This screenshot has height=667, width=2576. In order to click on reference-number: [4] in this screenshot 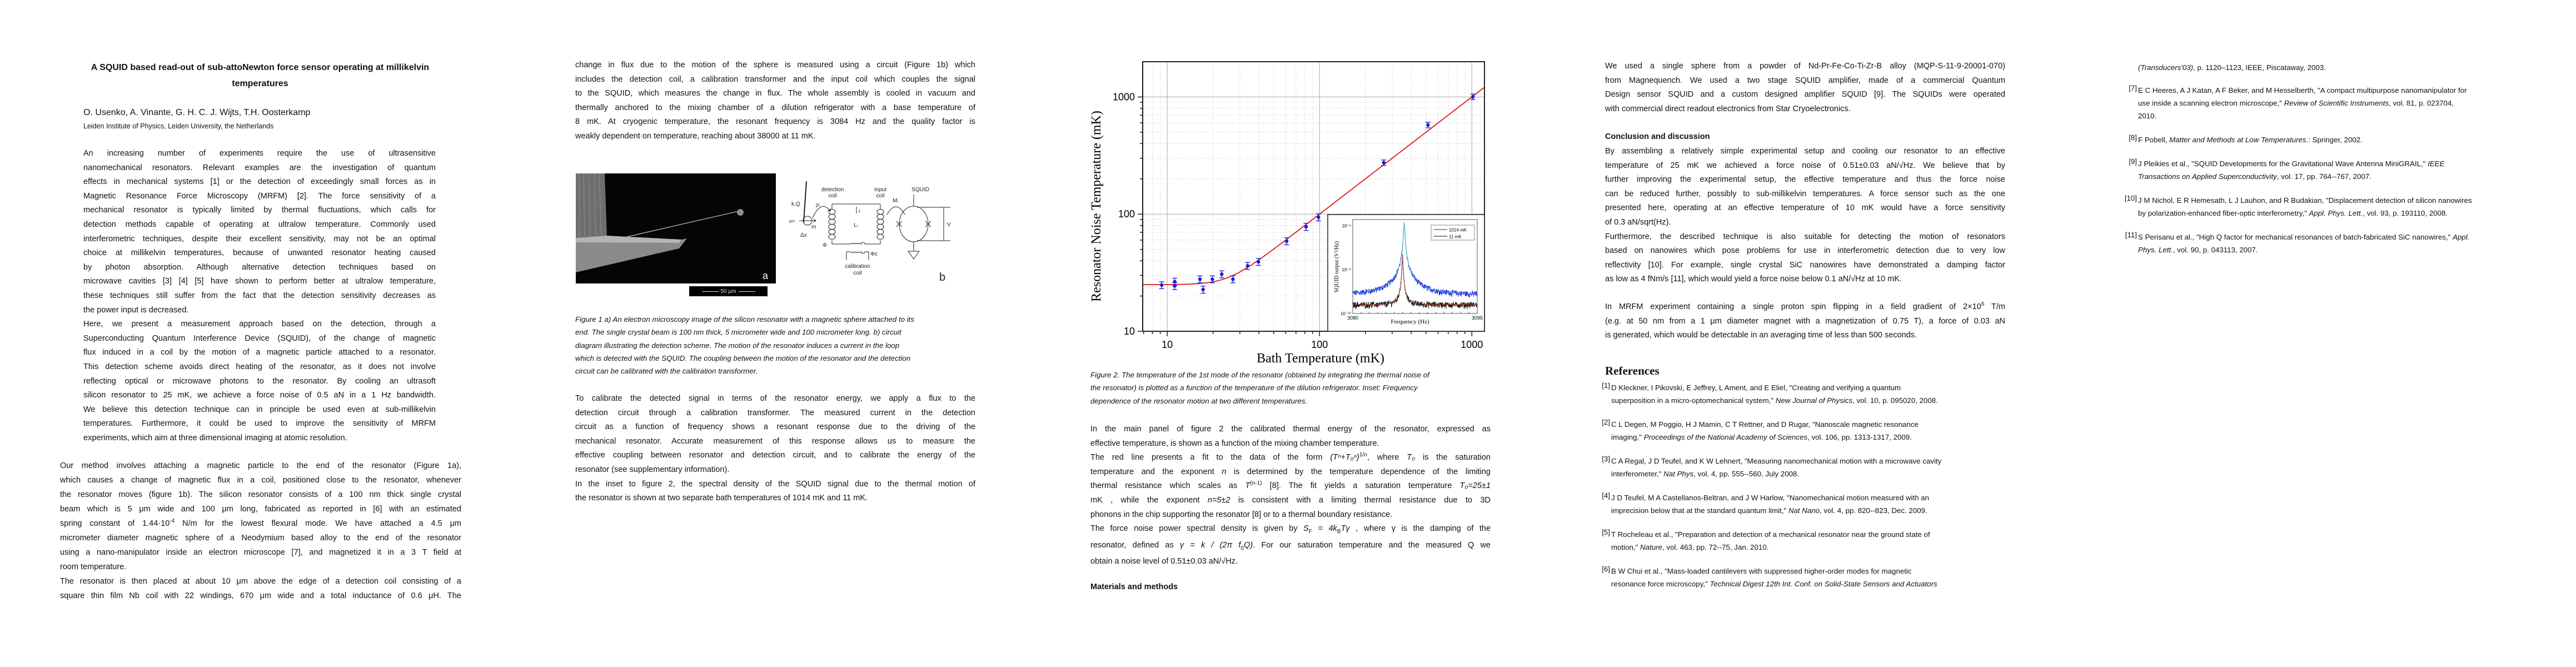, I will do `click(1606, 495)`.